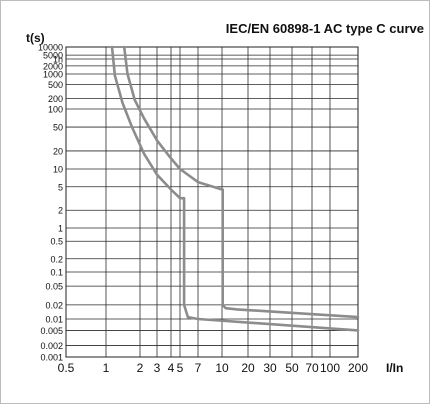 Image resolution: width=432 pixels, height=406 pixels. I want to click on x-tick-label: 5, so click(180, 368).